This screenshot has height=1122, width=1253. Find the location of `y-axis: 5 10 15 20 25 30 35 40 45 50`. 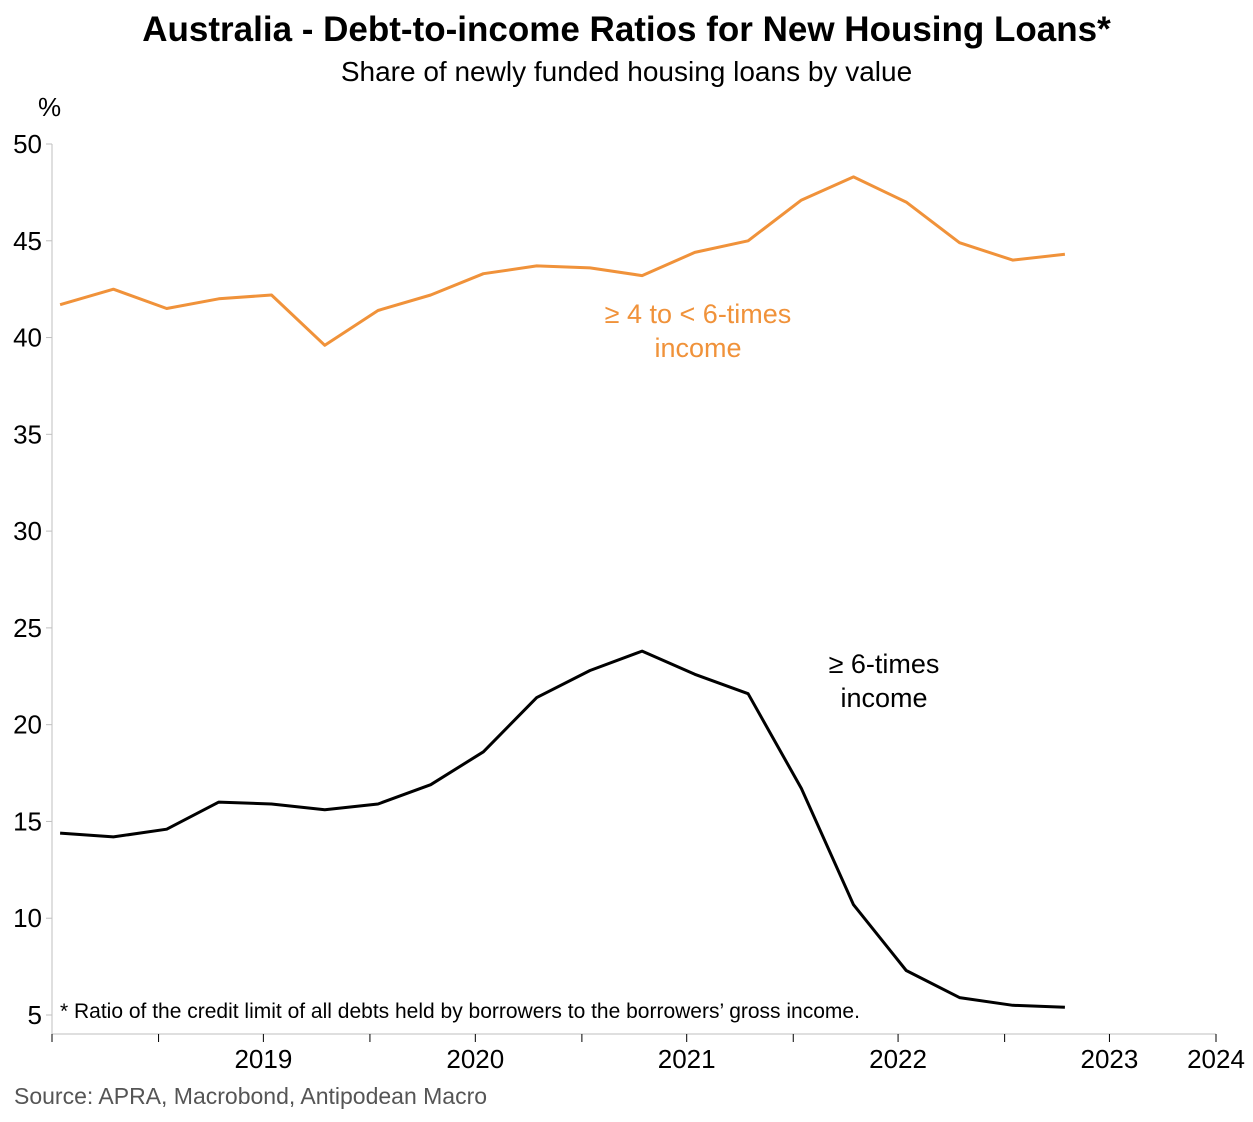

y-axis: 5 10 15 20 25 30 35 40 45 50 is located at coordinates (33, 581).